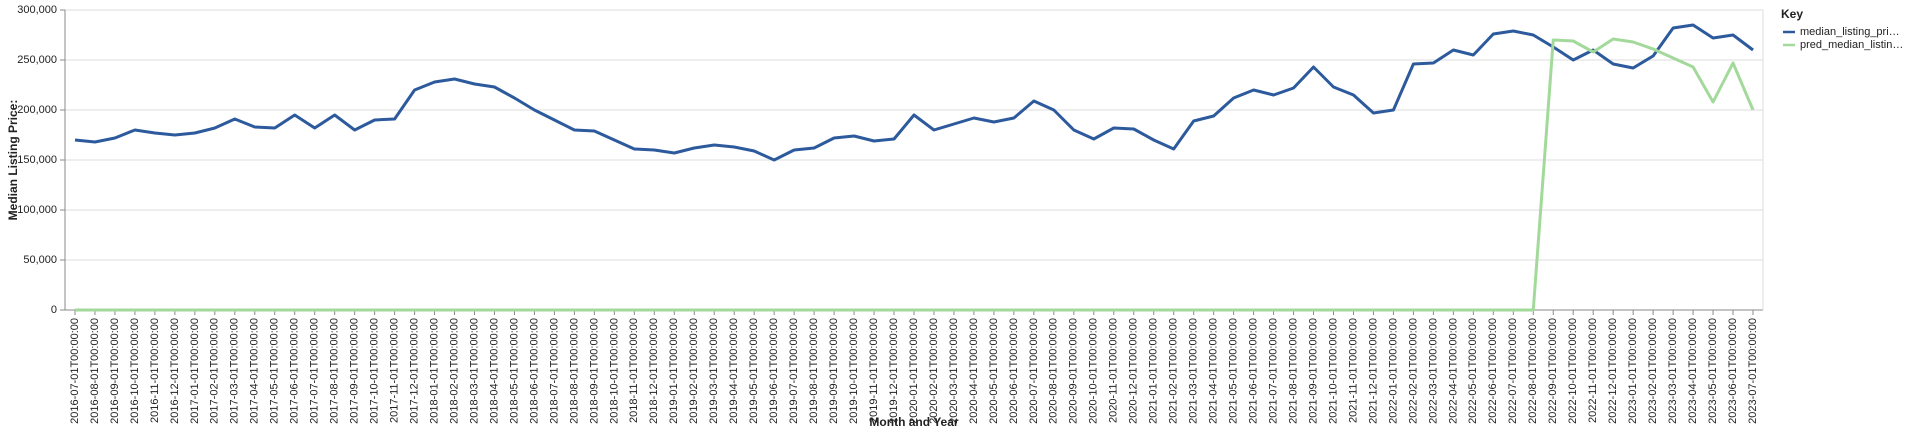  Describe the element at coordinates (95, 371) in the screenshot. I see `x-tick-label: 2016-08-01T00:00:00` at that location.